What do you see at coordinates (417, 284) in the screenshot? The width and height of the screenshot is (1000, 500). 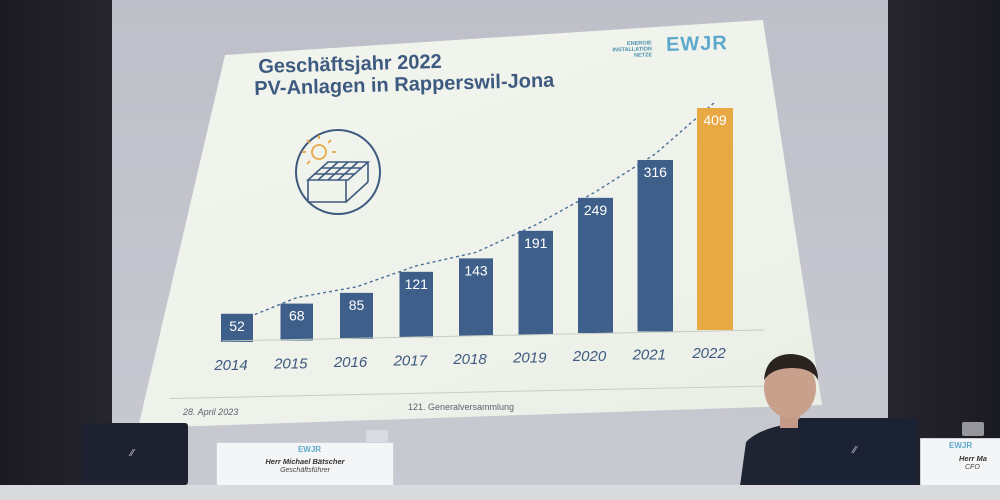 I see `data-label-2017: 121` at bounding box center [417, 284].